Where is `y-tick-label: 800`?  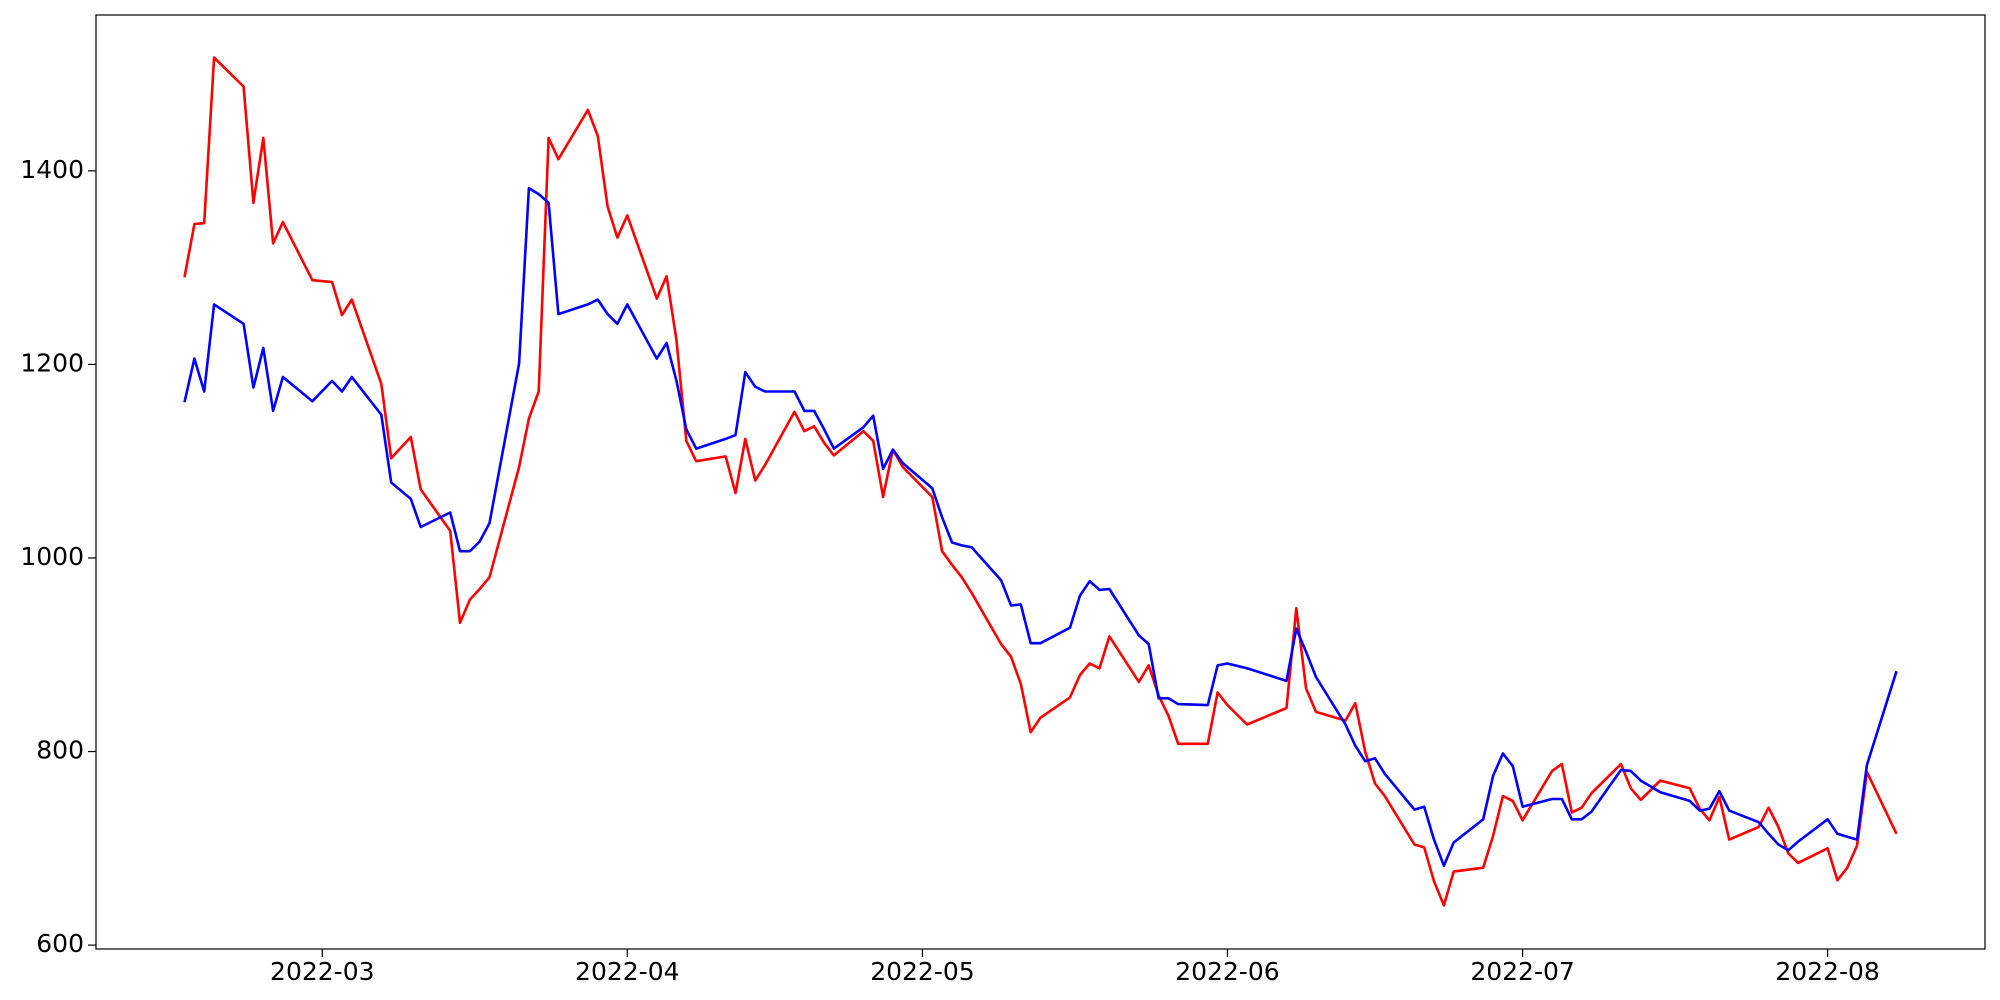
y-tick-label: 800 is located at coordinates (60, 750).